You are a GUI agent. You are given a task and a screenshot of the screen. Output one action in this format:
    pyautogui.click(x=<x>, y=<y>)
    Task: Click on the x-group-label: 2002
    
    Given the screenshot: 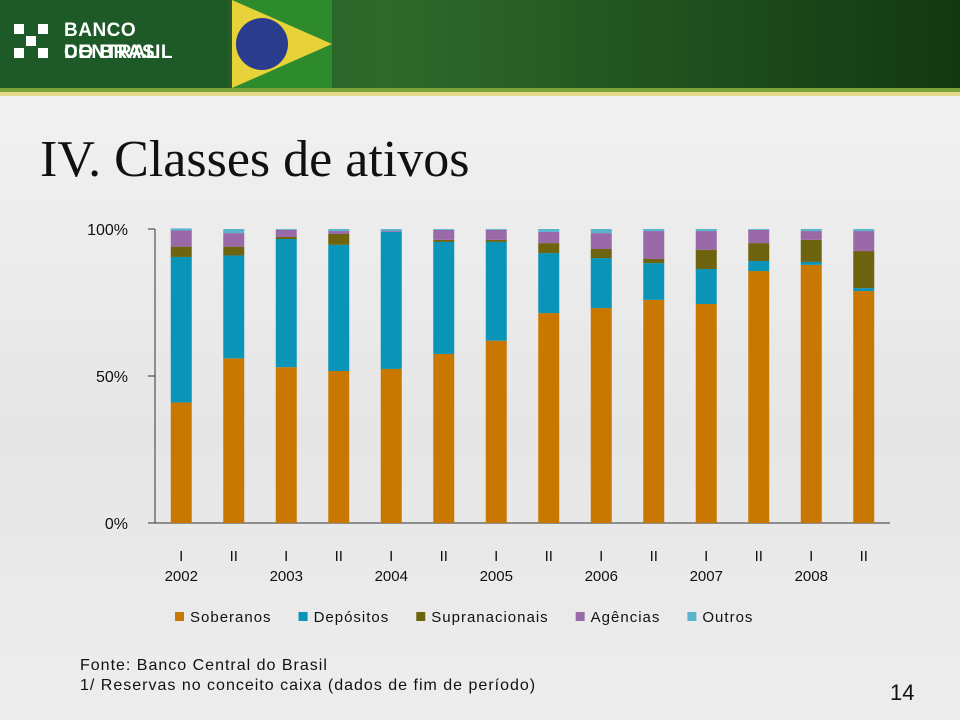 What is the action you would take?
    pyautogui.click(x=181, y=576)
    